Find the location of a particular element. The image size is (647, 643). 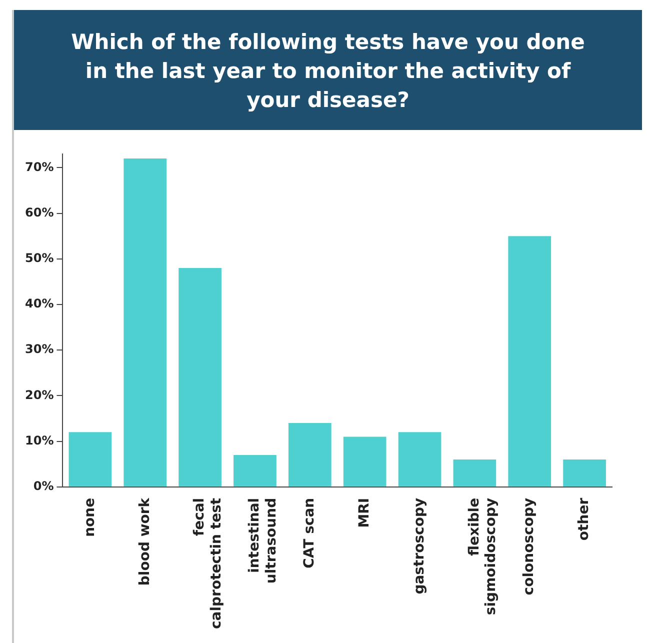

y-tick-label: 70% is located at coordinates (39, 167).